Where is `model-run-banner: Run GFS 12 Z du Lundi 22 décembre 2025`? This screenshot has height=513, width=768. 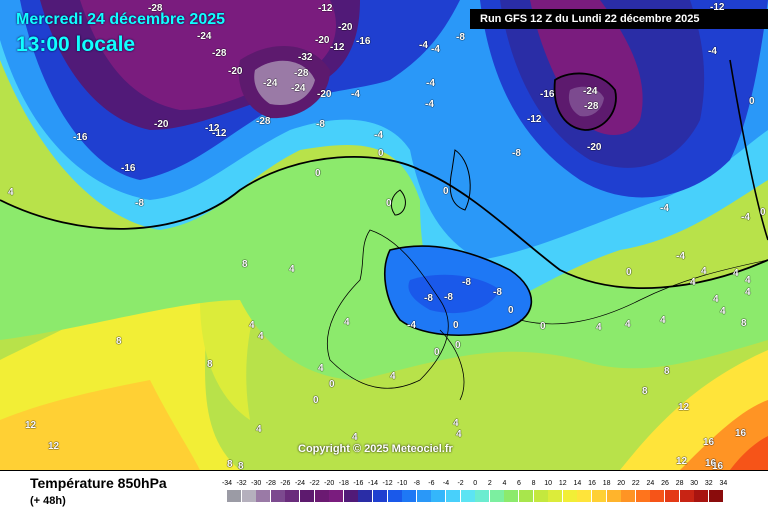 model-run-banner: Run GFS 12 Z du Lundi 22 décembre 2025 is located at coordinates (619, 19).